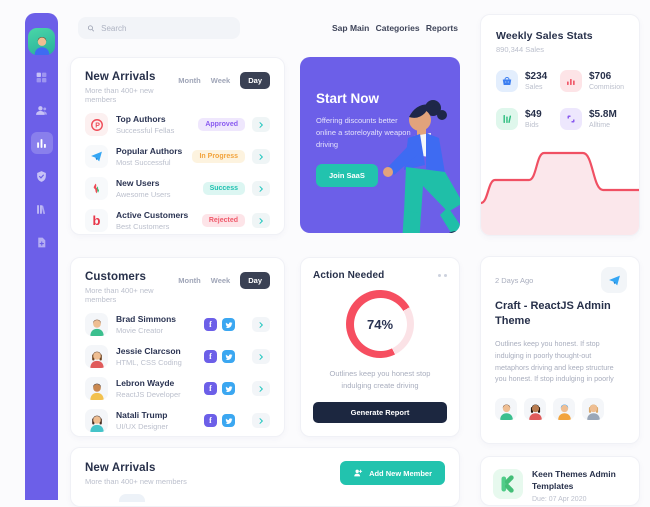 This screenshot has width=650, height=507. I want to click on sidebar-item-statistics, so click(41, 143).